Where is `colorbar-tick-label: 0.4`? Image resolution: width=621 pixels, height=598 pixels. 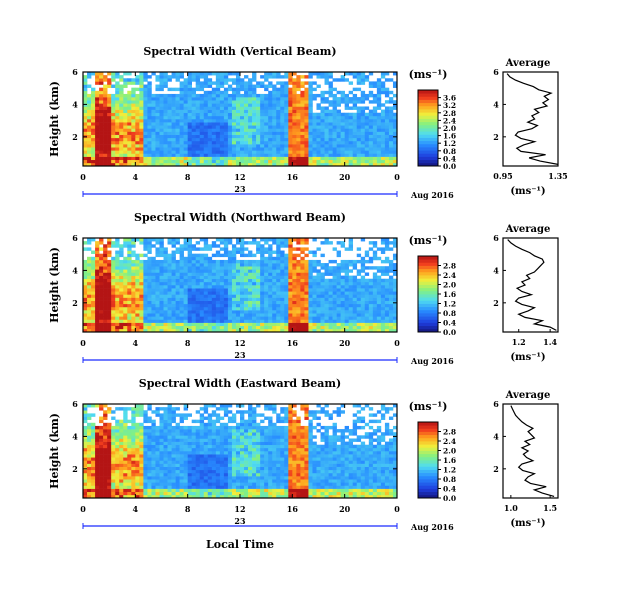
colorbar-tick-label: 0.4 is located at coordinates (449, 323).